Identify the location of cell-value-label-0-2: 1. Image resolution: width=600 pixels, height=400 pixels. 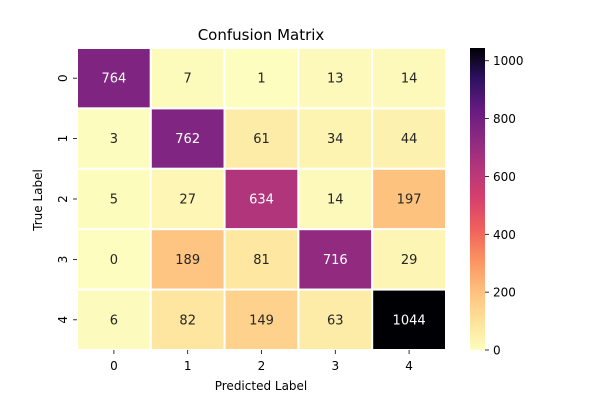
(261, 79).